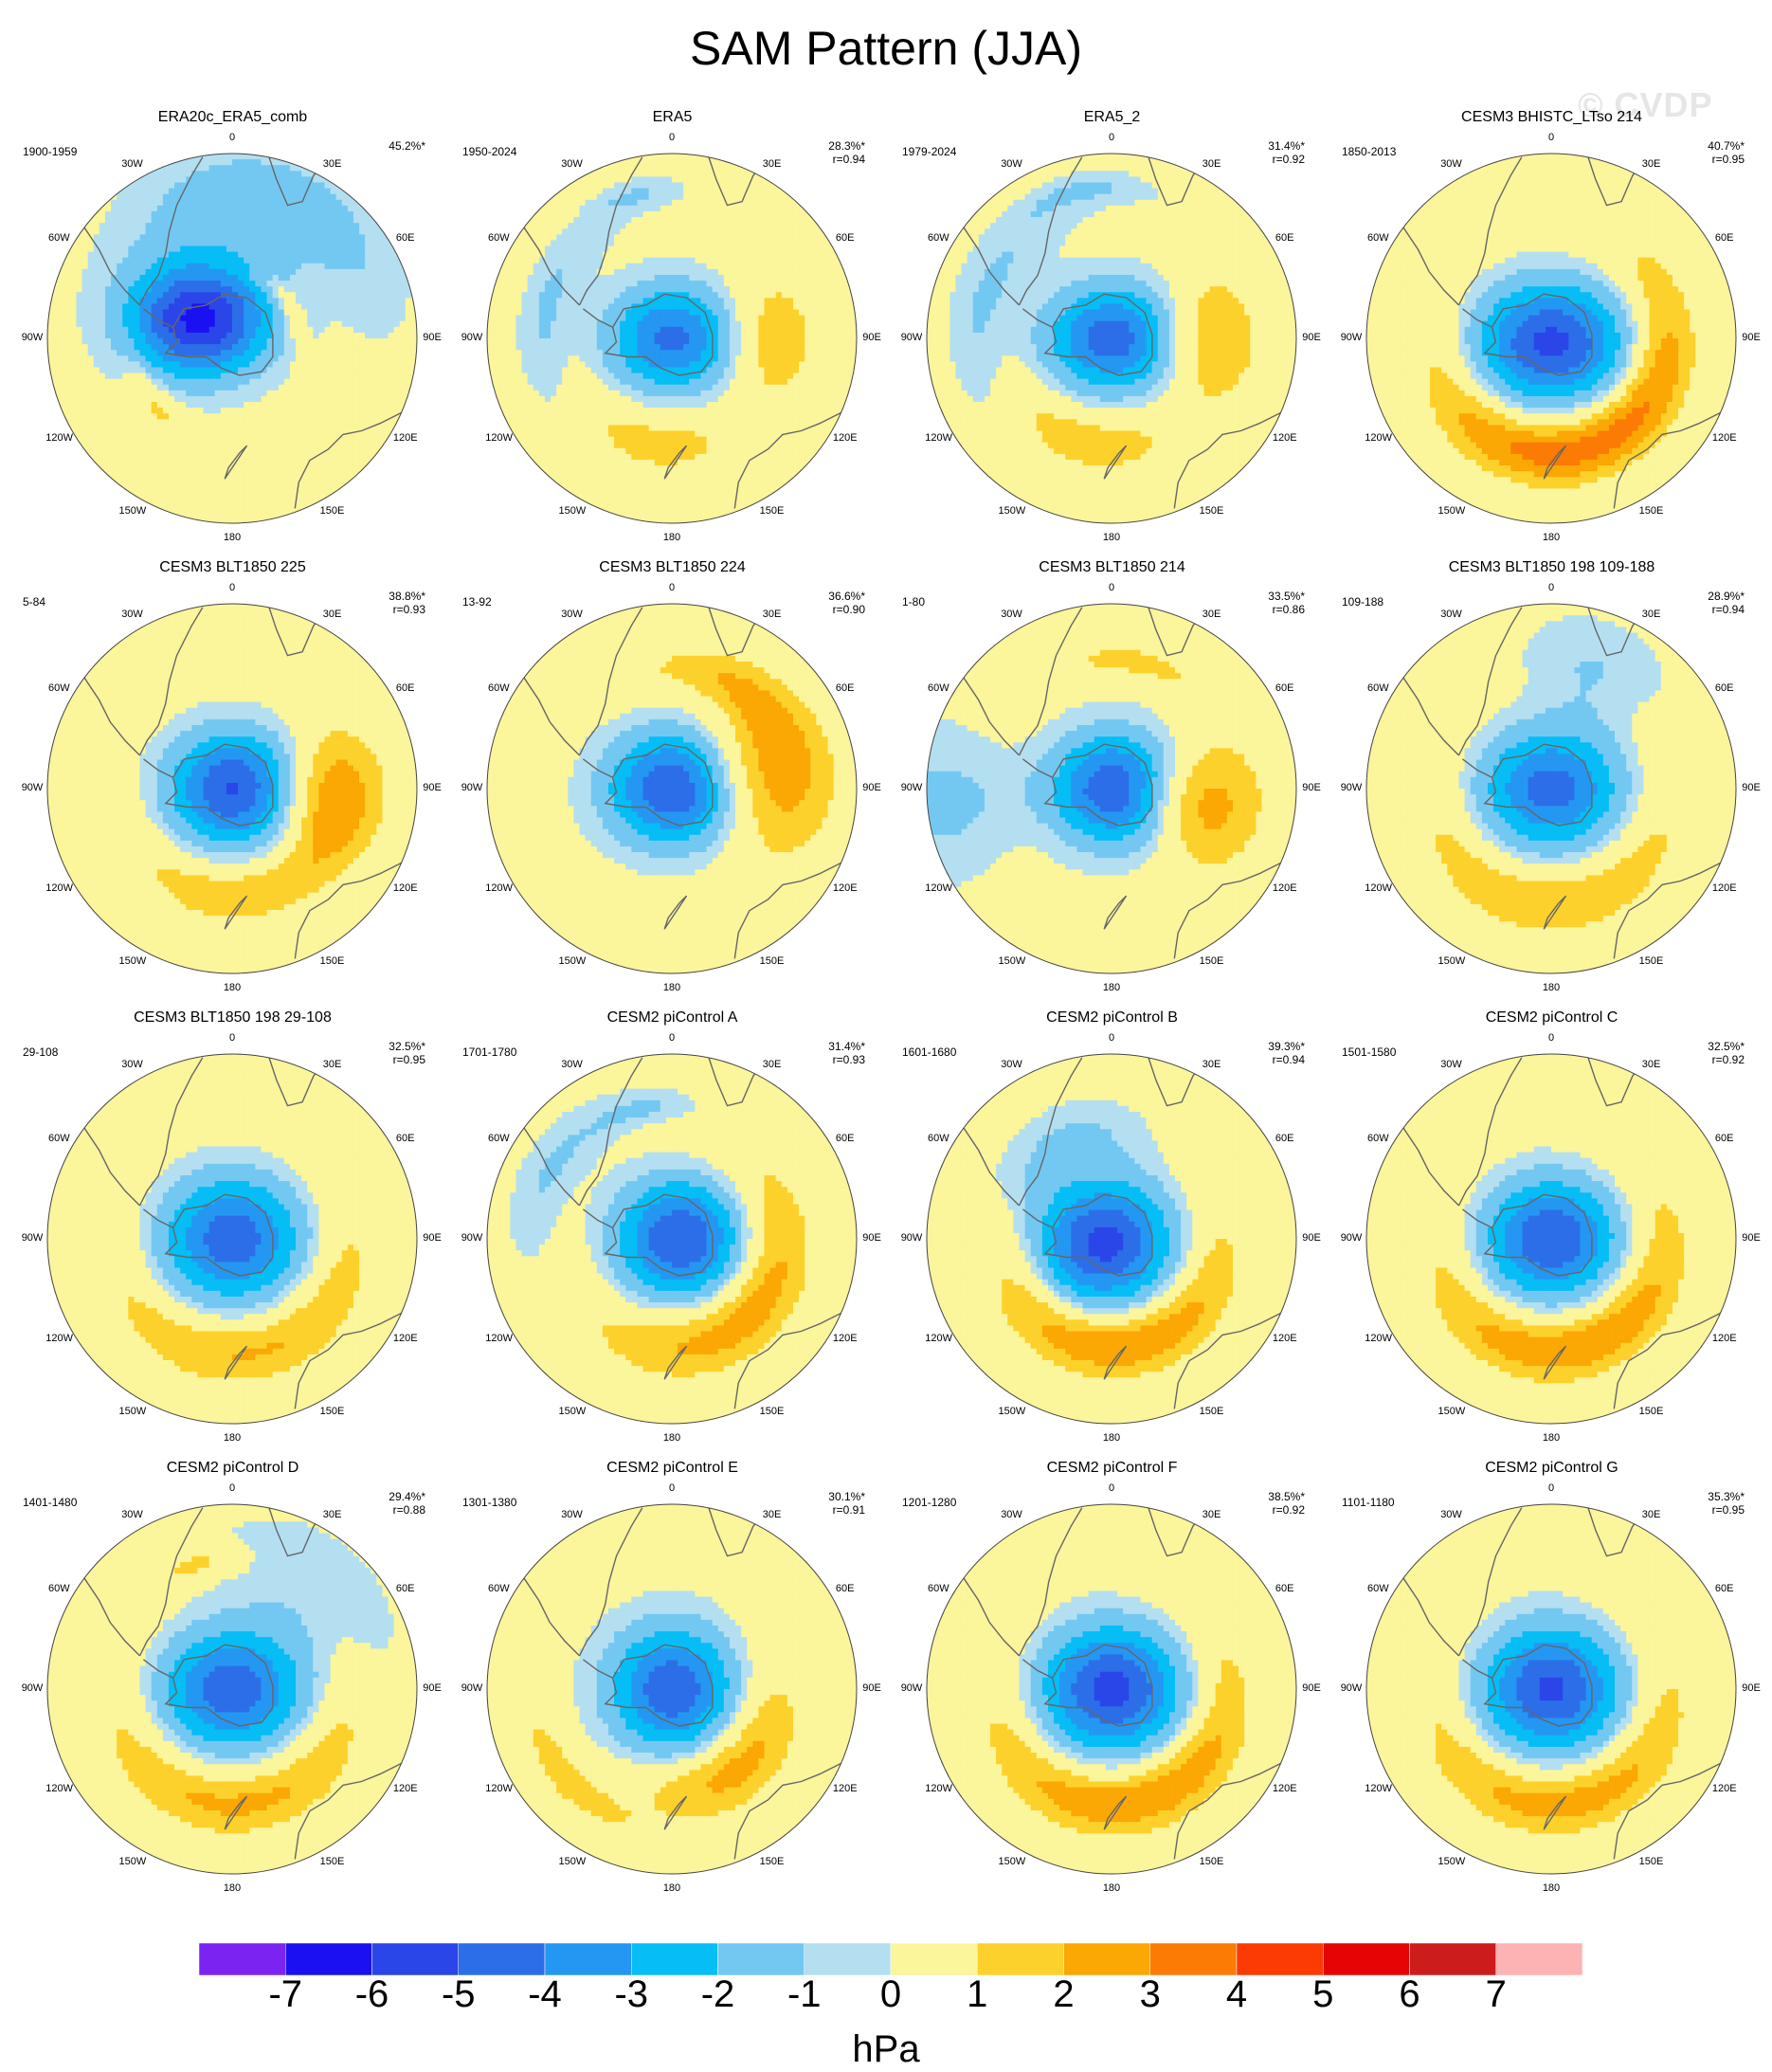  I want to click on colorbar-tick-label: -5, so click(459, 1995).